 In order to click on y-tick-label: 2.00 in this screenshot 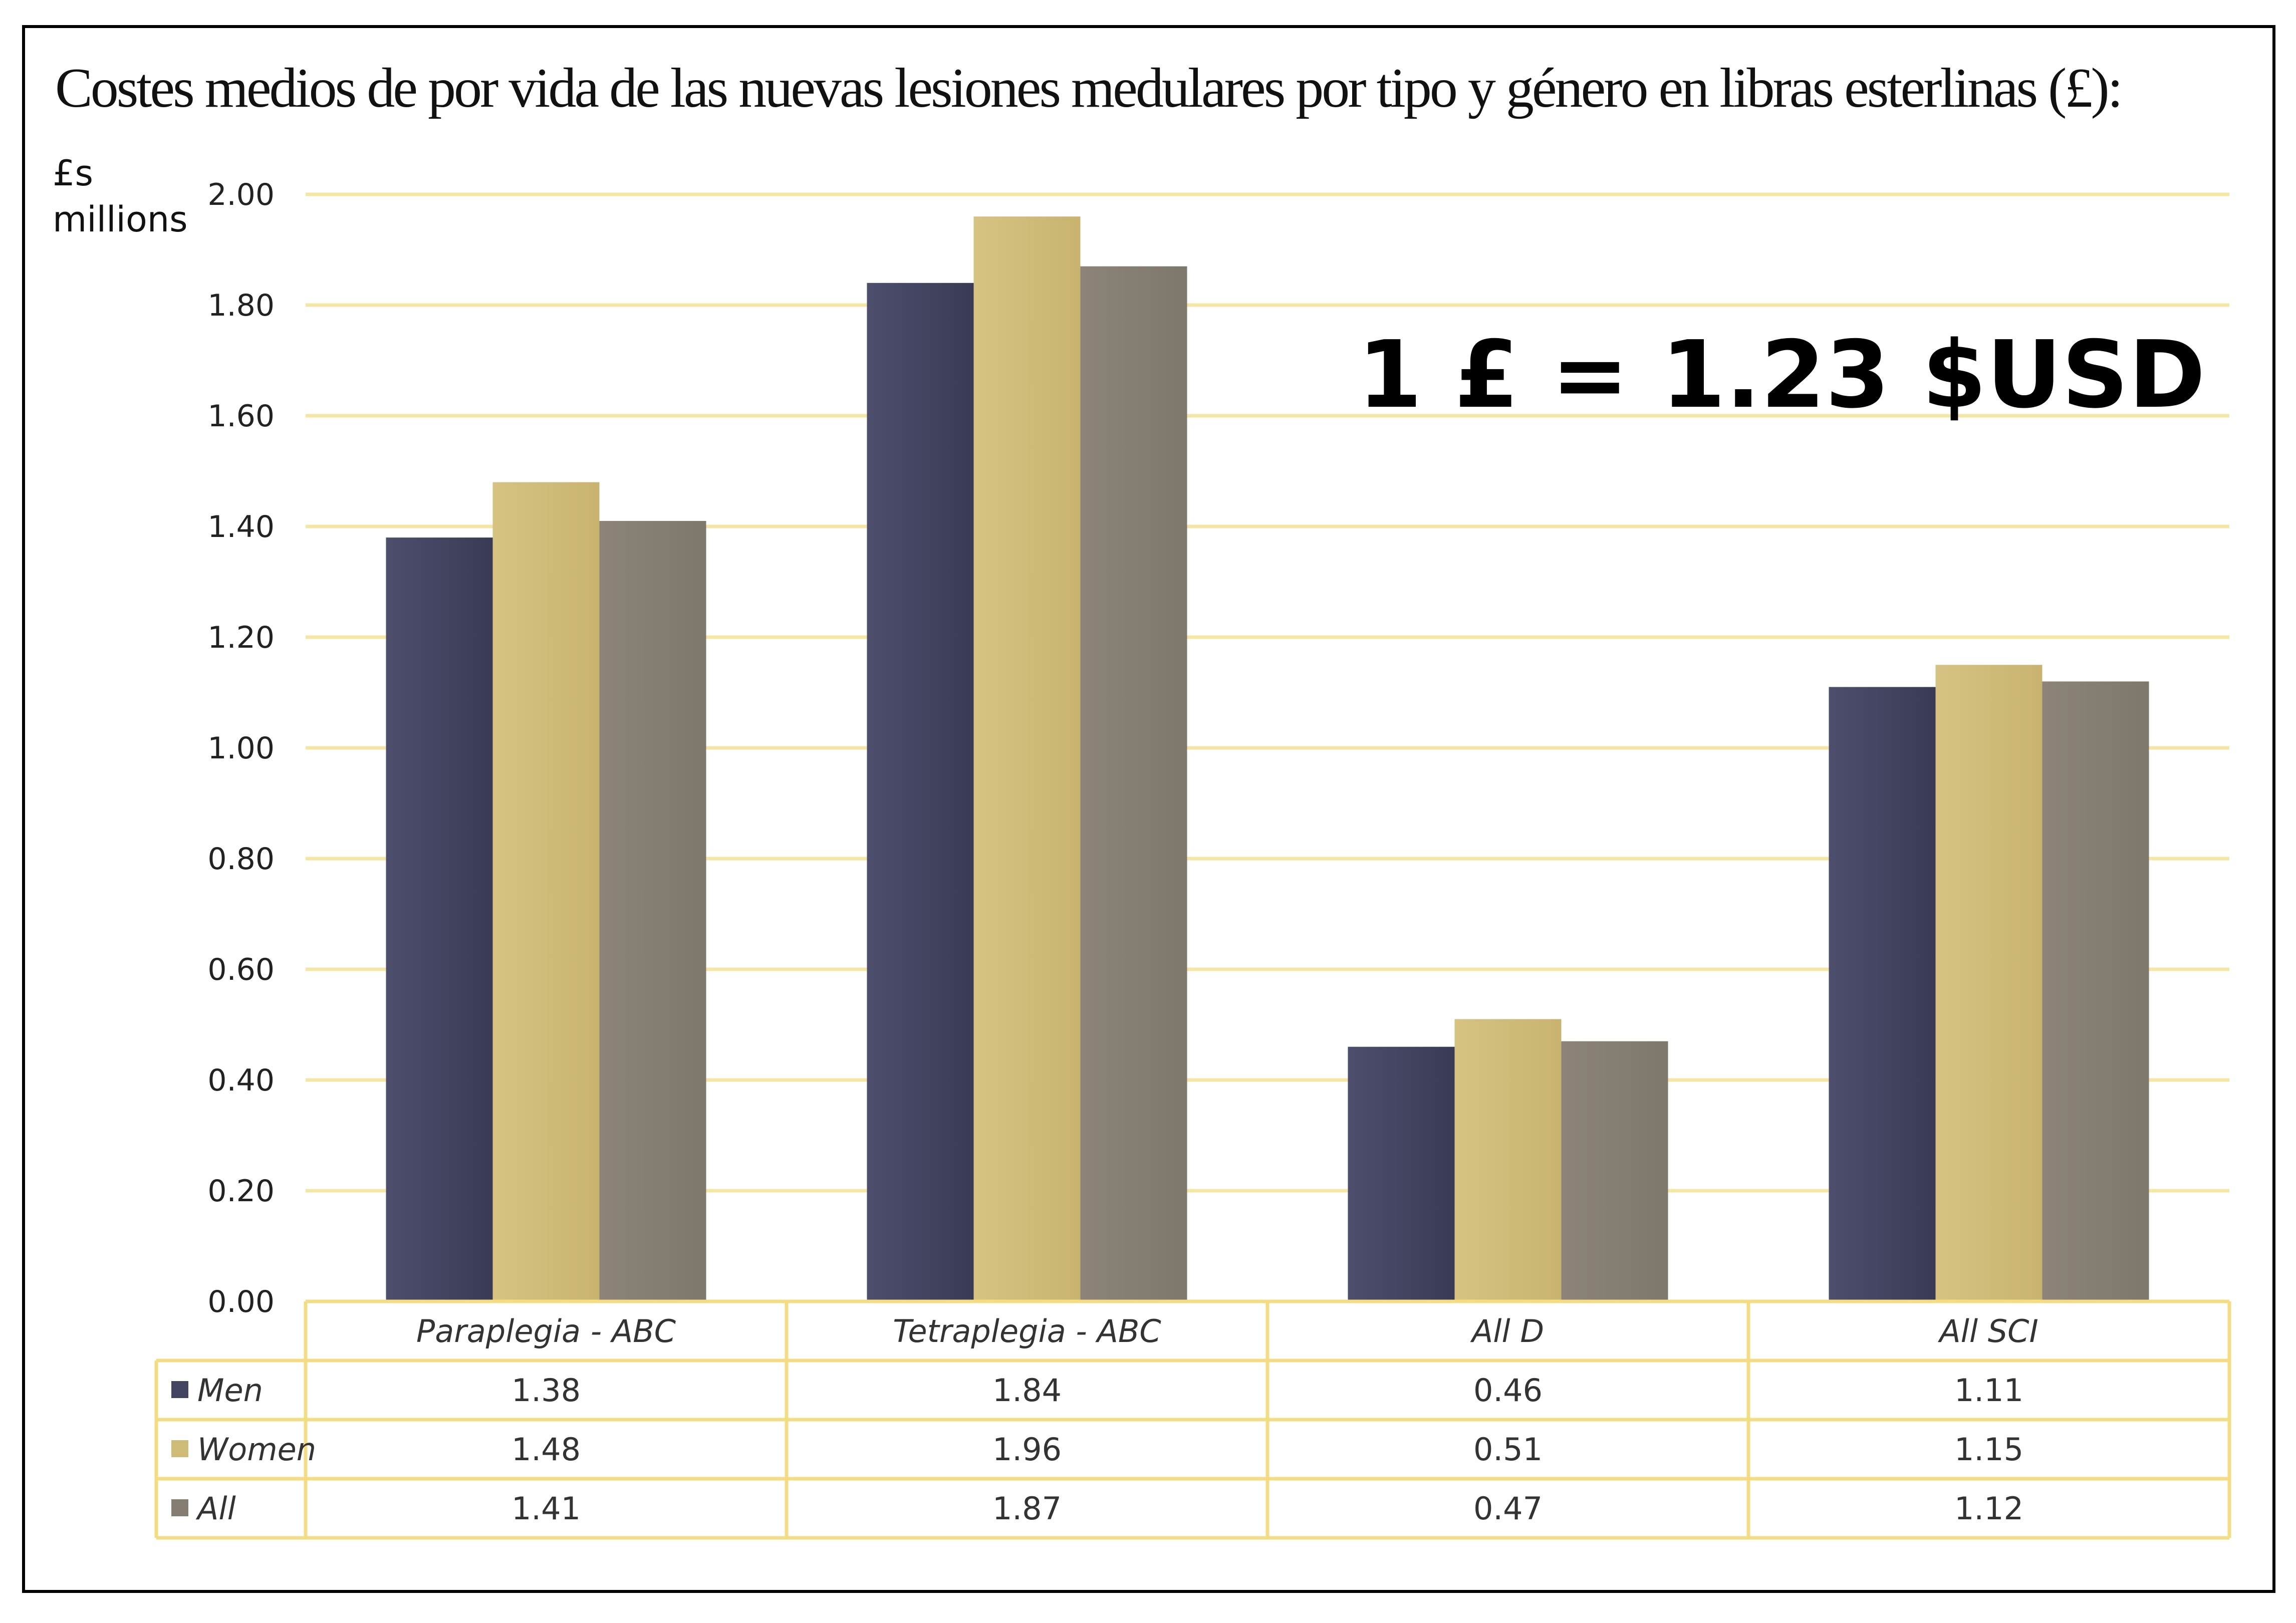, I will do `click(241, 194)`.